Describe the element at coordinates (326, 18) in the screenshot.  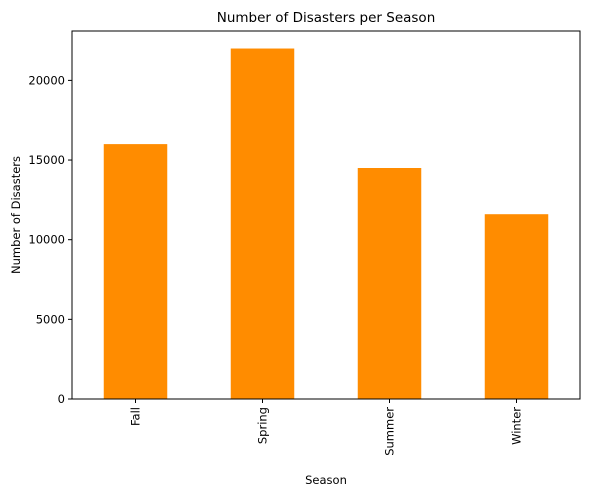
I see `chart-title: Number of Disasters per Season` at that location.